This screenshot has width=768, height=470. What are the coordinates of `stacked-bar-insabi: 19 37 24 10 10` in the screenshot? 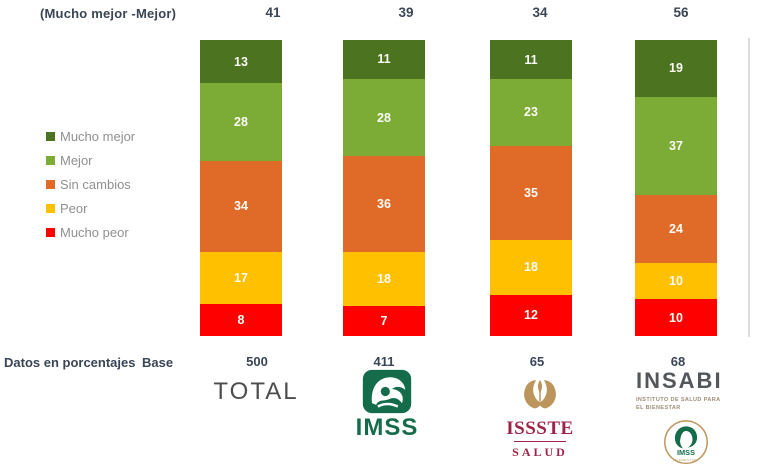 It's located at (676, 188).